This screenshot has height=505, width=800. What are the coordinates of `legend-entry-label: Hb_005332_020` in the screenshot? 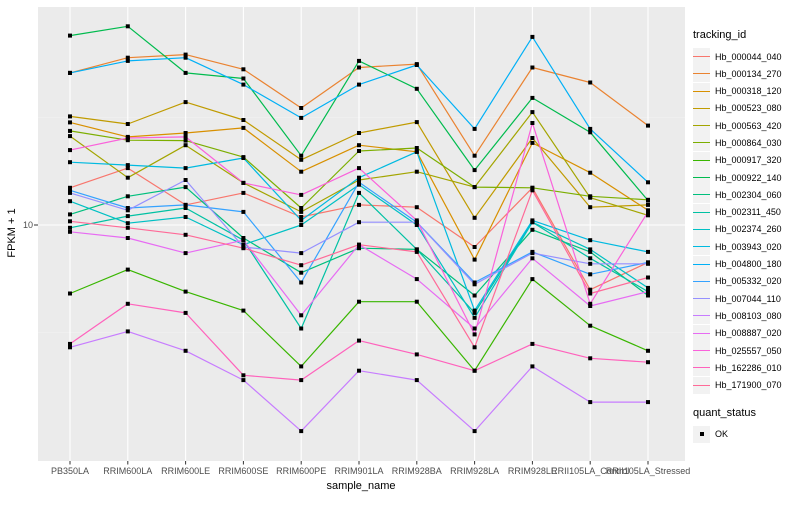 It's located at (748, 281).